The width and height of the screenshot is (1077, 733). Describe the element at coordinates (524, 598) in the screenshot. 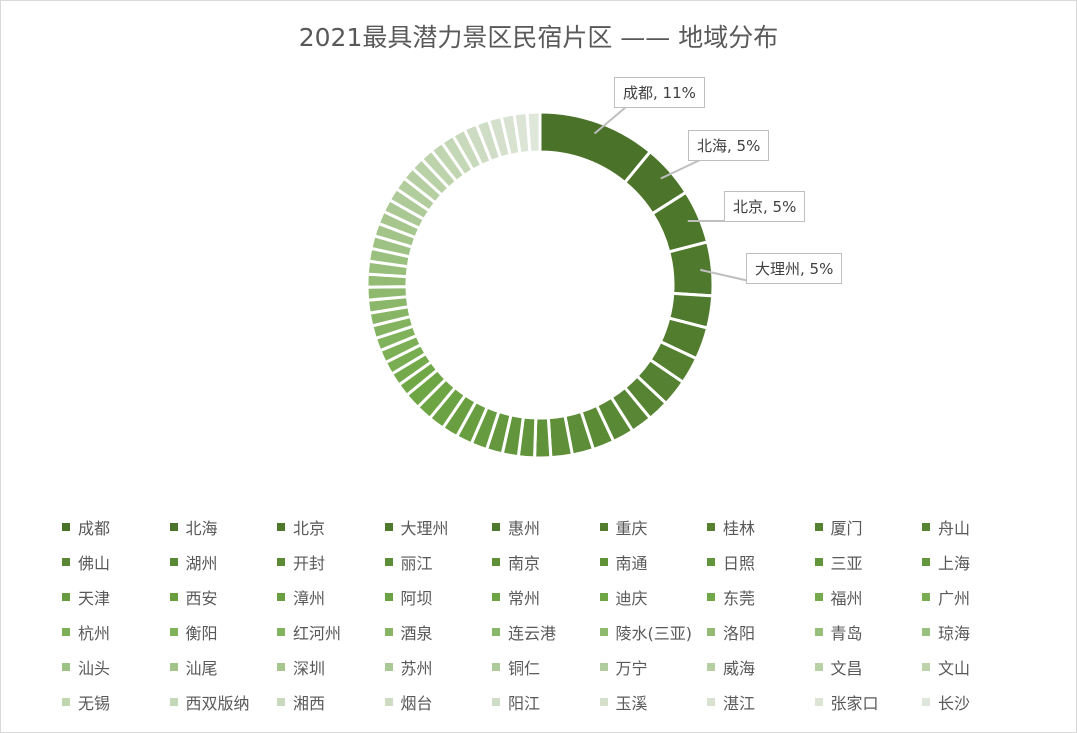

I see `legend-label: 常州` at that location.